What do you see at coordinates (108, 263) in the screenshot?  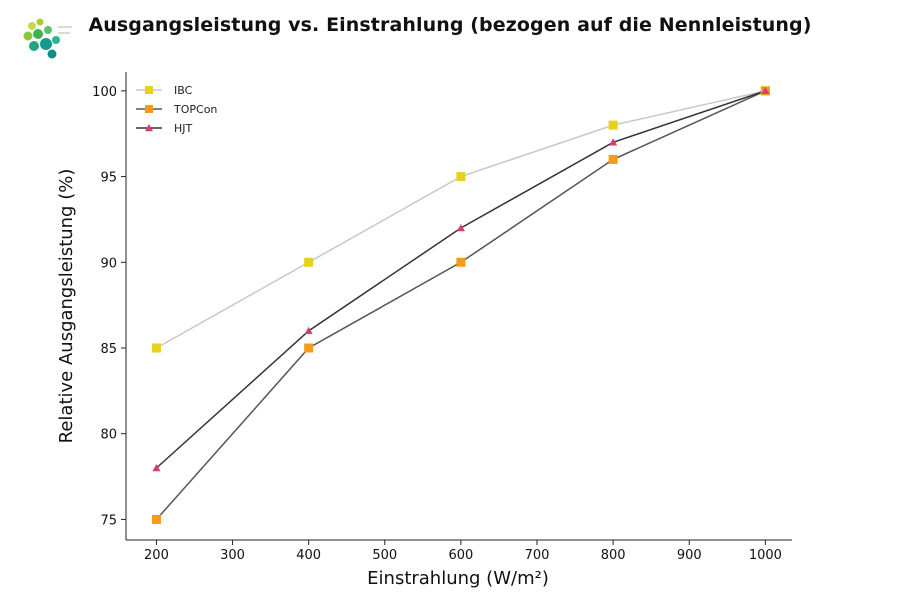 I see `y-tick-label: 90` at bounding box center [108, 263].